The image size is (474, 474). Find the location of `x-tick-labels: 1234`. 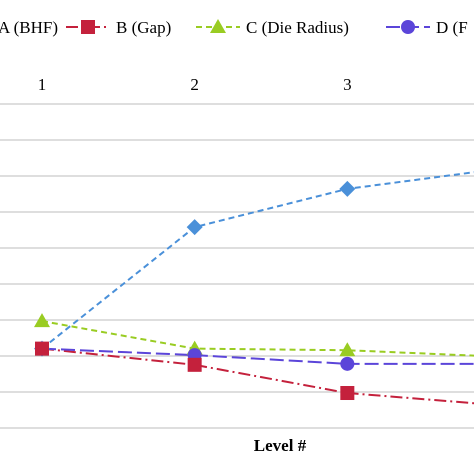

x-tick-labels: 1234 is located at coordinates (195, 84).